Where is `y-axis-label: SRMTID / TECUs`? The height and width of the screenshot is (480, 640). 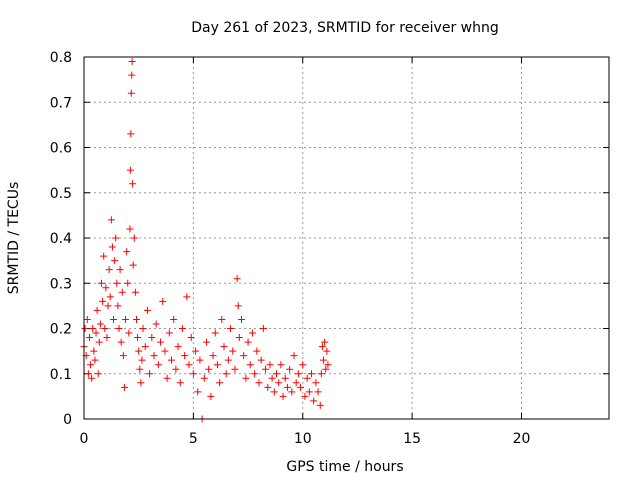 y-axis-label: SRMTID / TECUs is located at coordinates (14, 238).